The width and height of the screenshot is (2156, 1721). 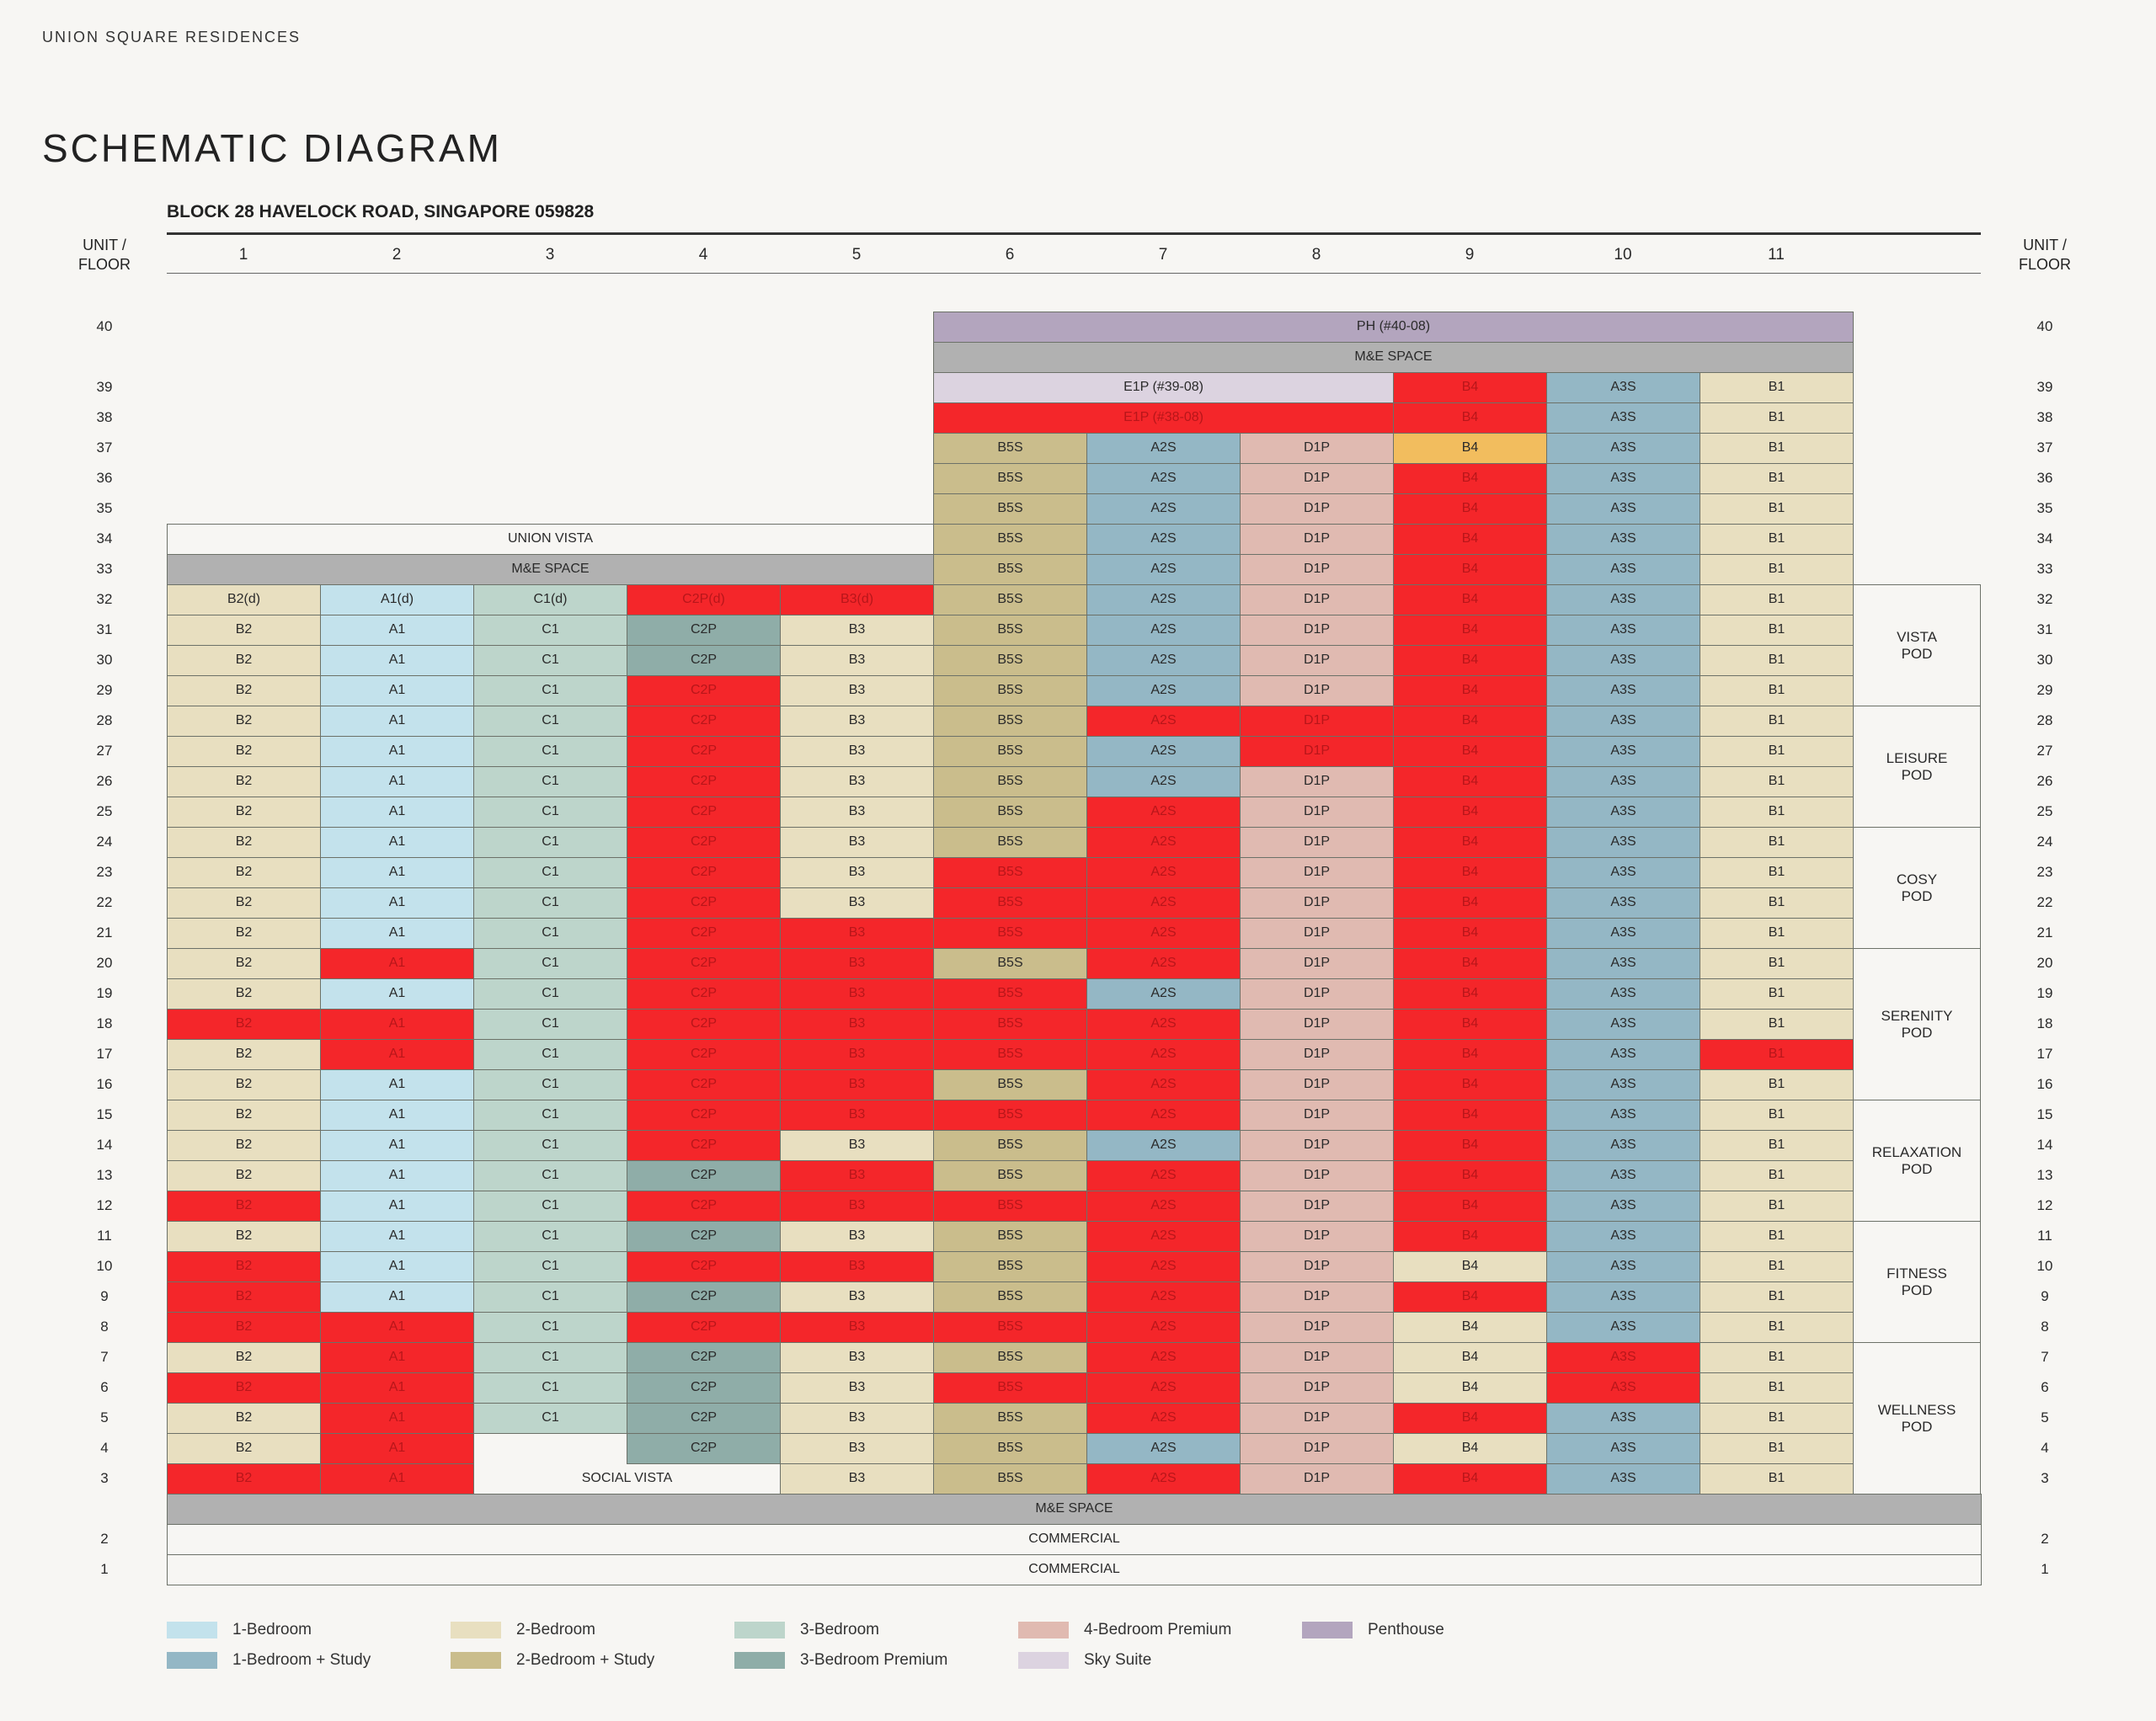 What do you see at coordinates (1163, 1448) in the screenshot?
I see `unit-a2s-floor-4: A2S` at bounding box center [1163, 1448].